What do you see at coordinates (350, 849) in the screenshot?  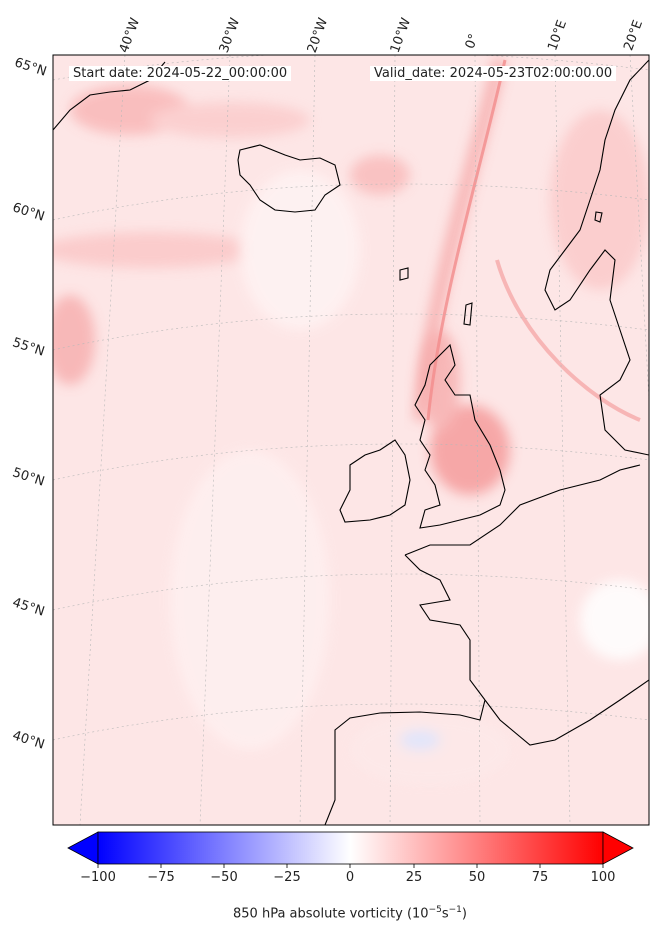 I see `colorbar` at bounding box center [350, 849].